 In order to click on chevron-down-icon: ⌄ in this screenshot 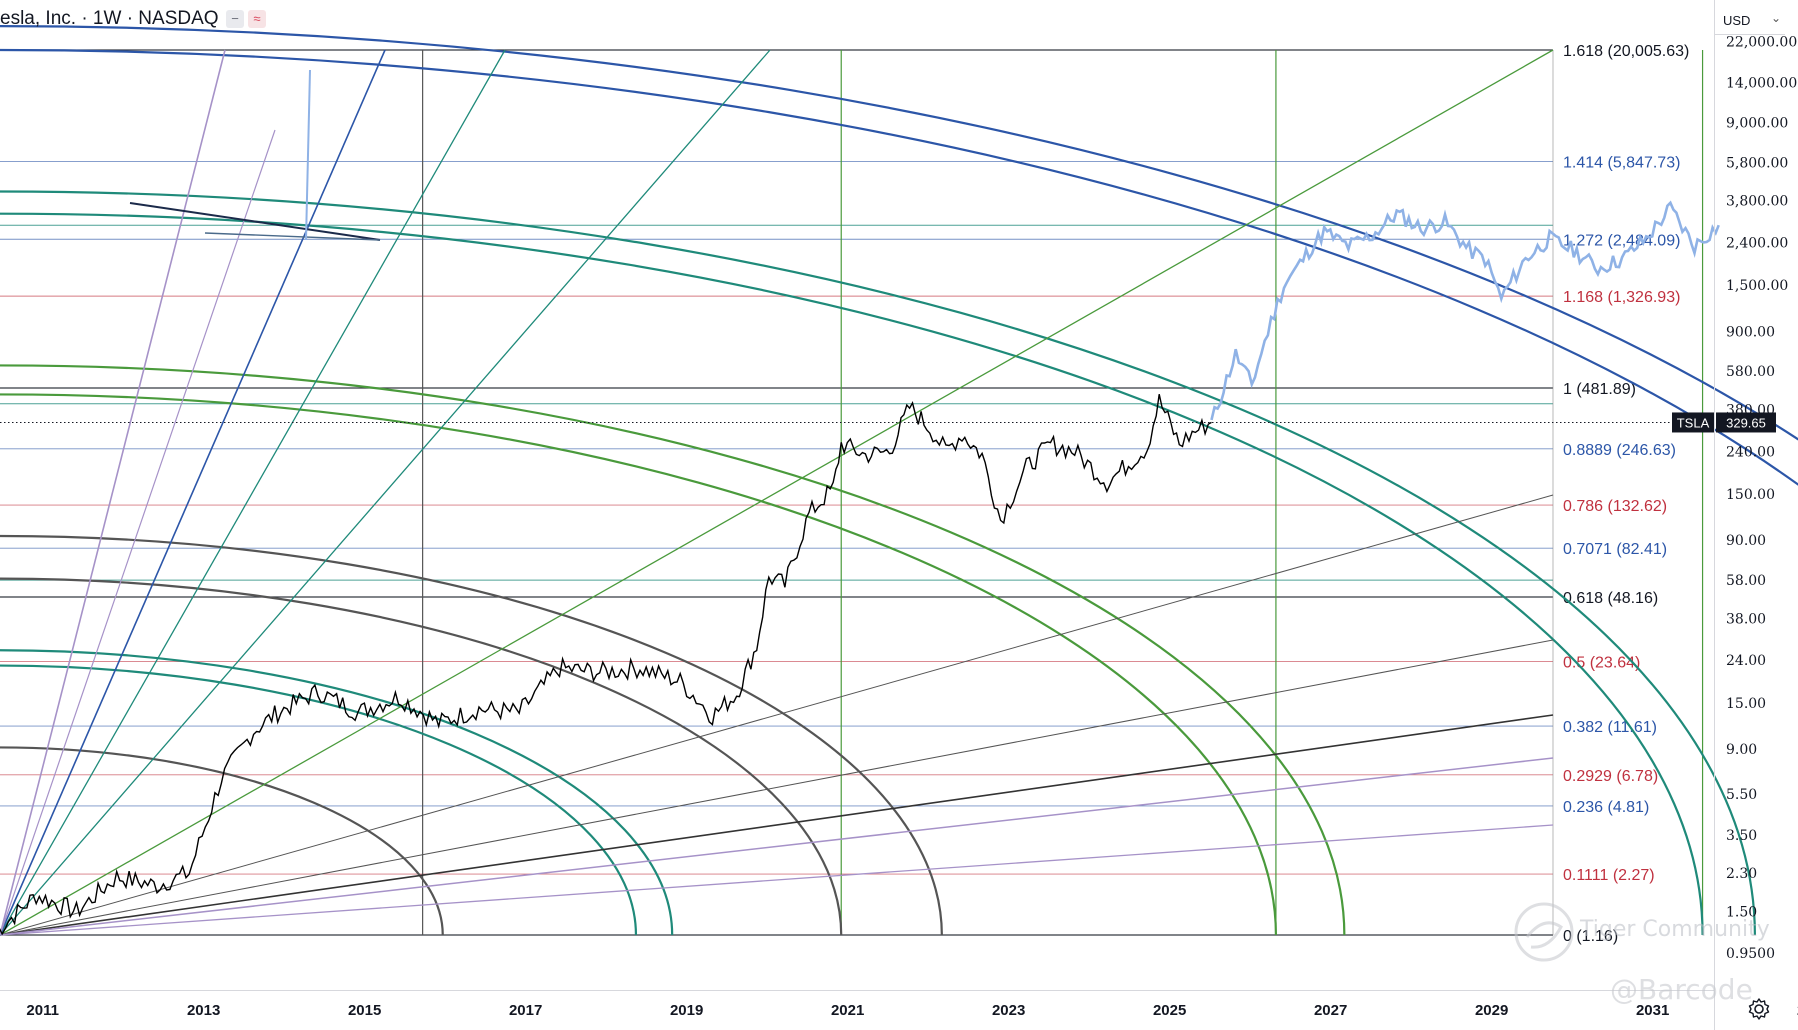, I will do `click(1775, 18)`.